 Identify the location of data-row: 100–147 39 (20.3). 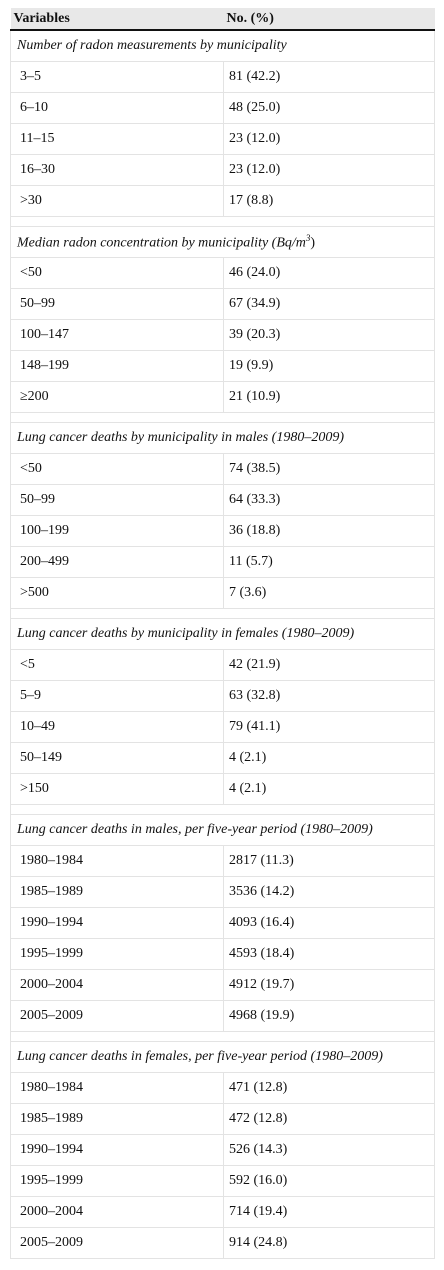
(222, 335).